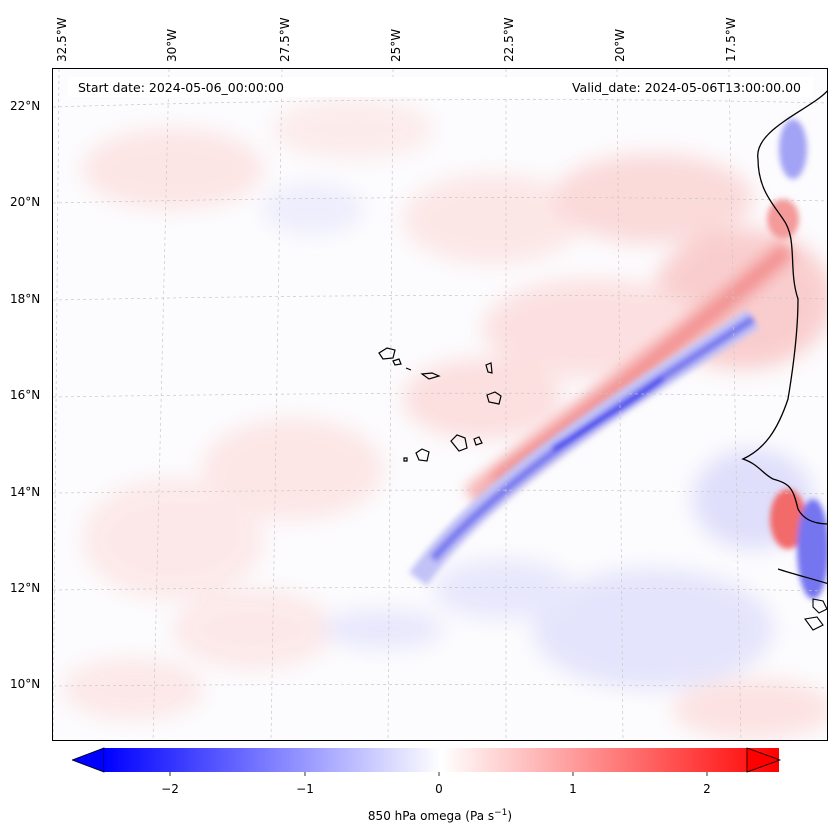 The width and height of the screenshot is (837, 839). I want to click on coastline, so click(784, 307).